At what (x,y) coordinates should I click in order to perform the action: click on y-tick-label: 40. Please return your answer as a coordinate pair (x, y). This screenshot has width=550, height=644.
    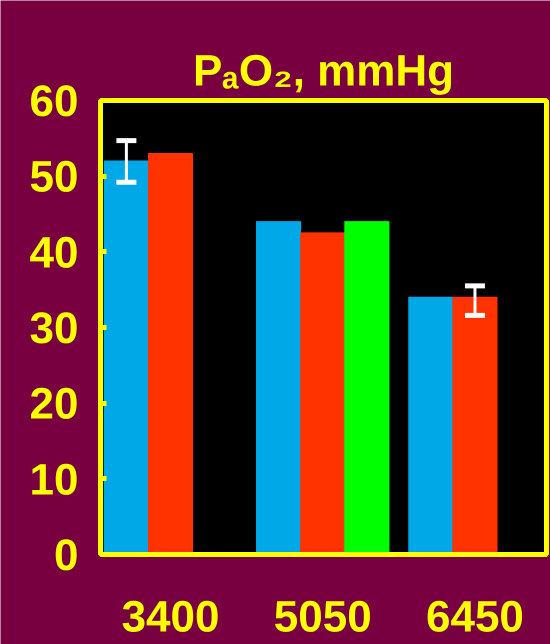
    Looking at the image, I should click on (54, 253).